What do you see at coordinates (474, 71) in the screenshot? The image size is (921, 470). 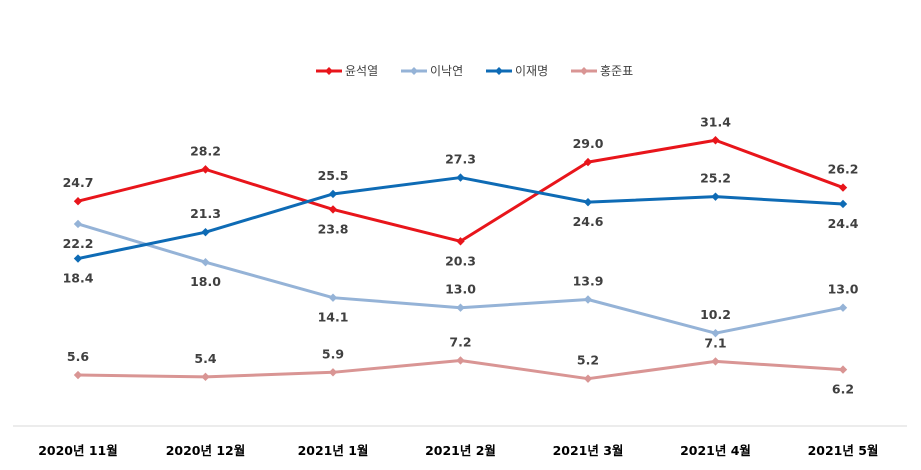 I see `legend: 윤석열 이낙연 이재명 홍준표` at bounding box center [474, 71].